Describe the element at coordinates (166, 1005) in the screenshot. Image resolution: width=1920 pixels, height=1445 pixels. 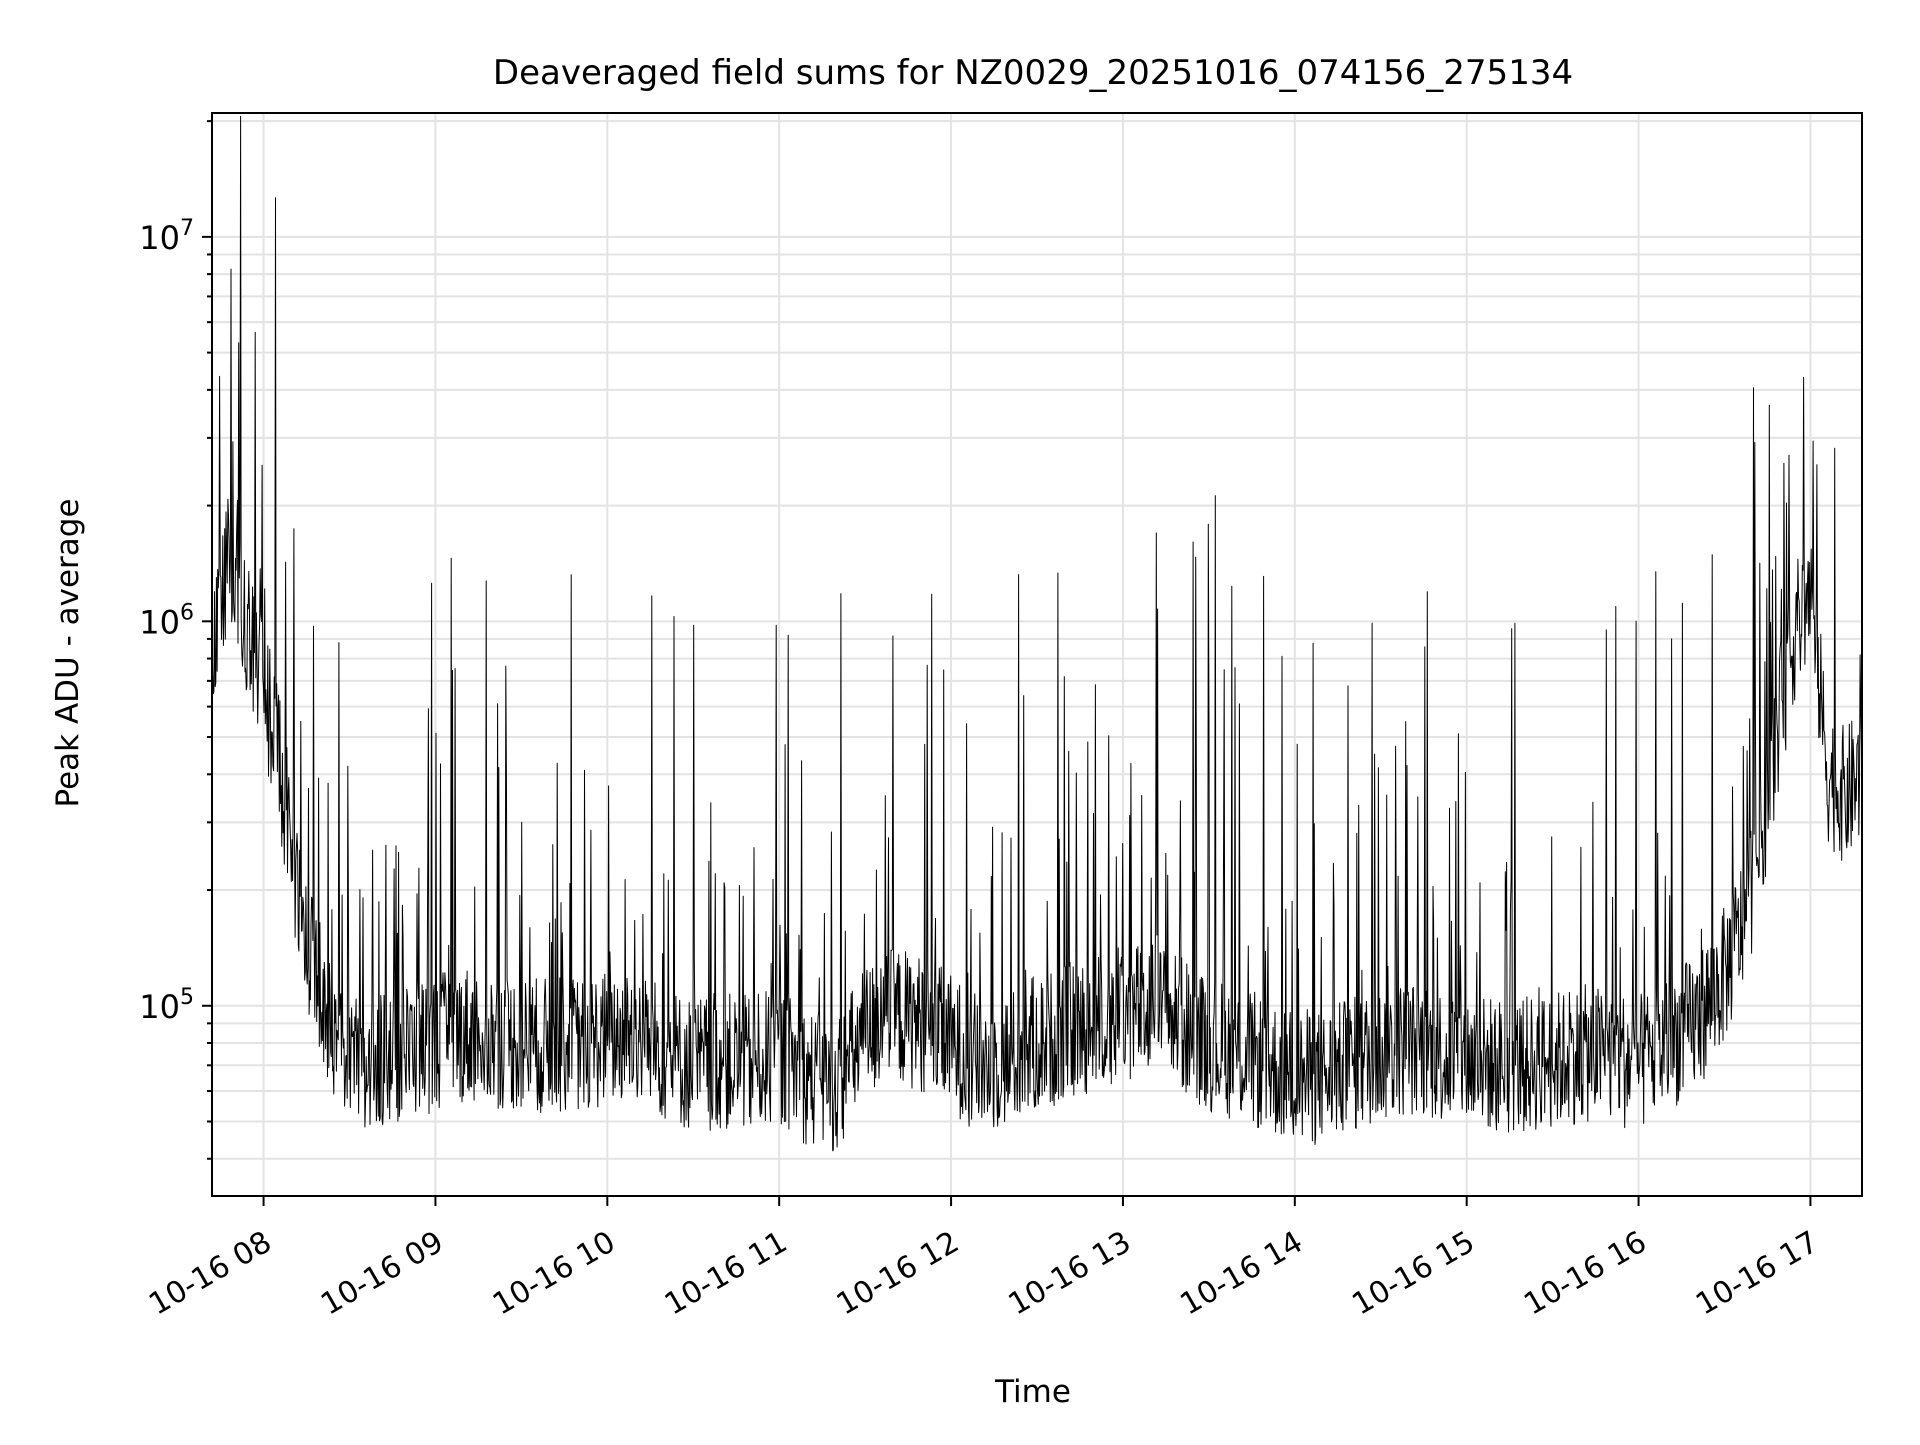
I see `y-tick-label: 105` at that location.